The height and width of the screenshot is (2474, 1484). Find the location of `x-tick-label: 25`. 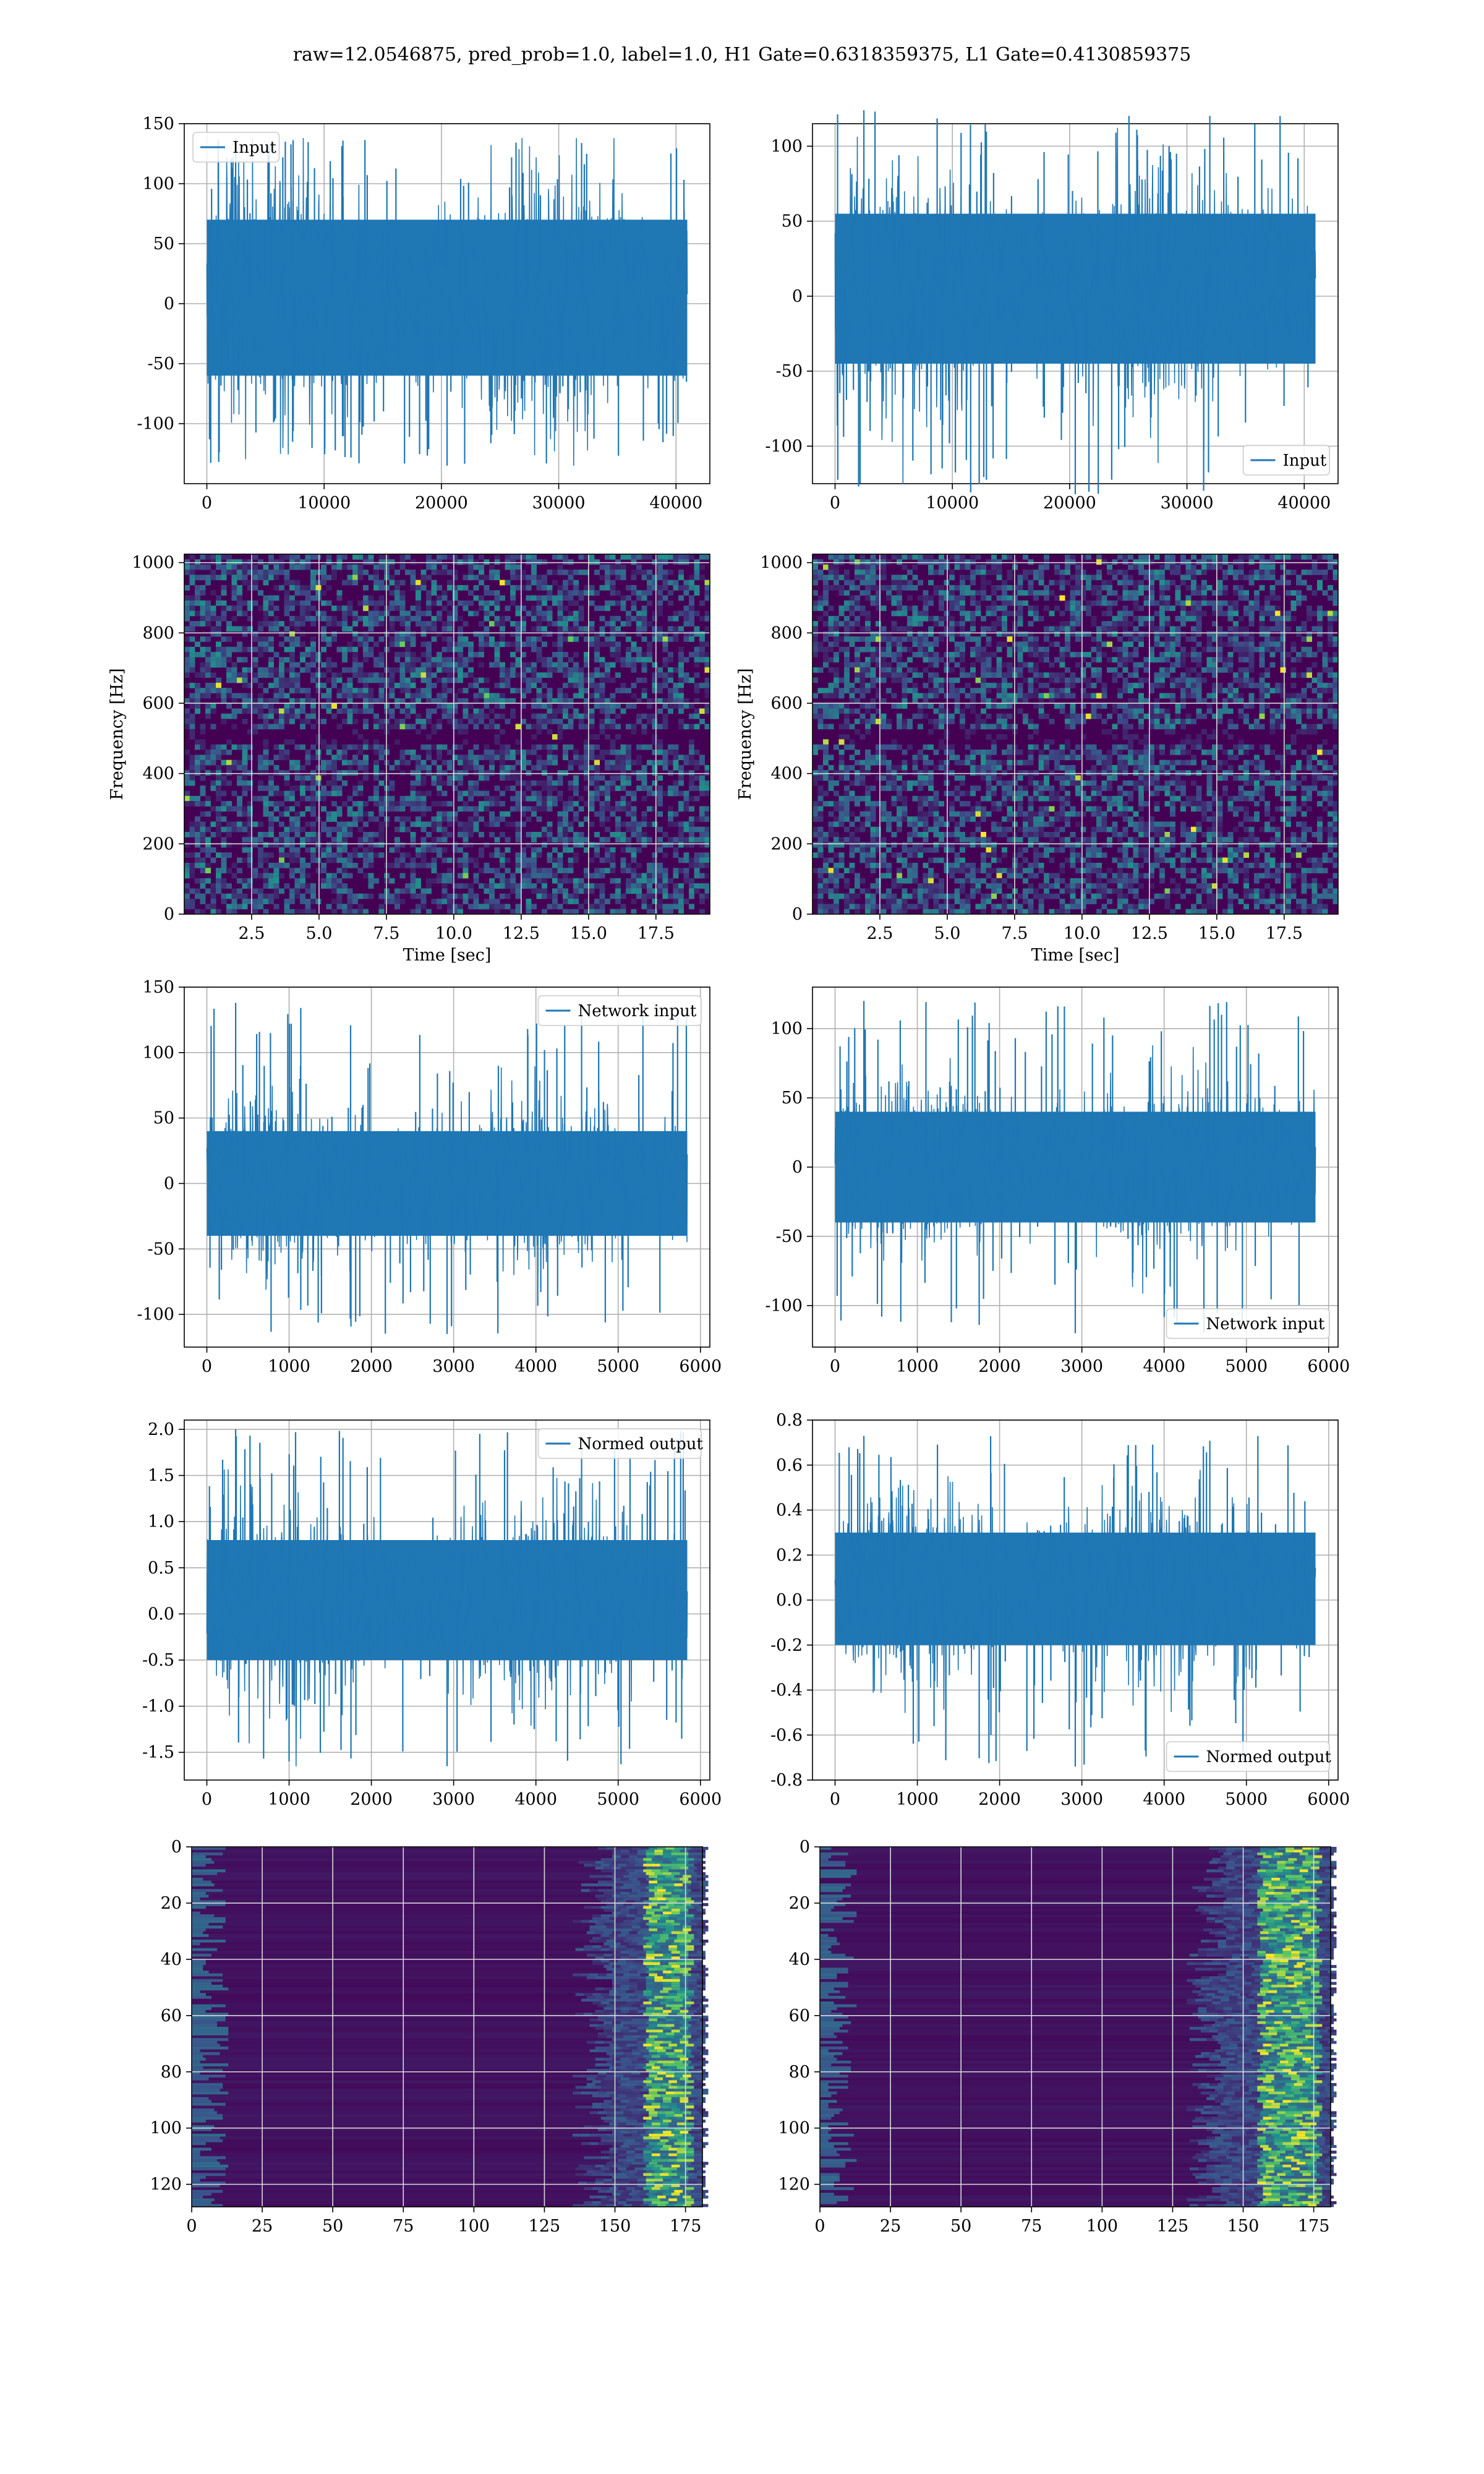

x-tick-label: 25 is located at coordinates (262, 2226).